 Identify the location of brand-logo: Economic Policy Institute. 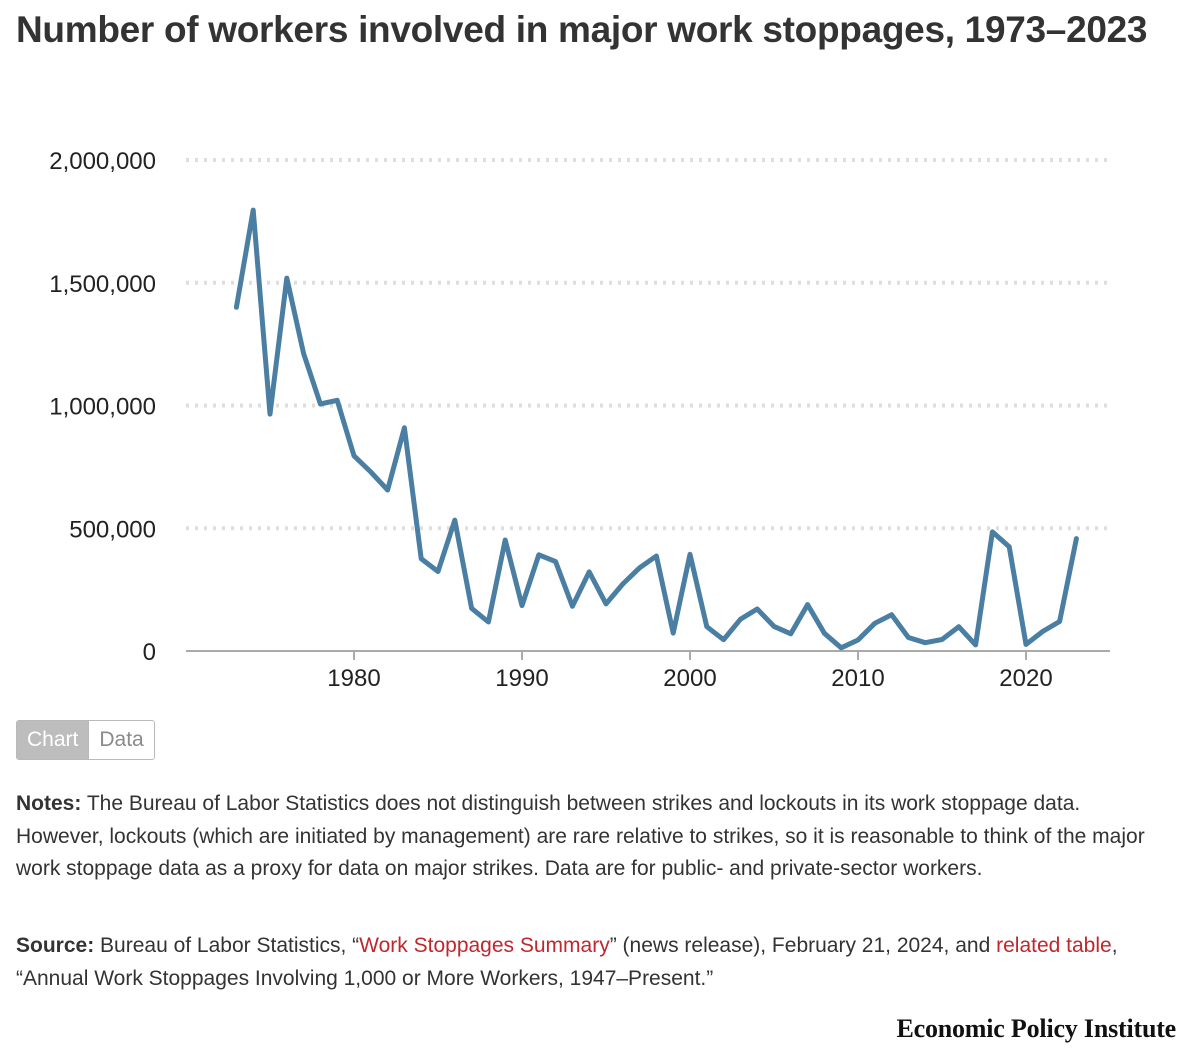
(1036, 1028).